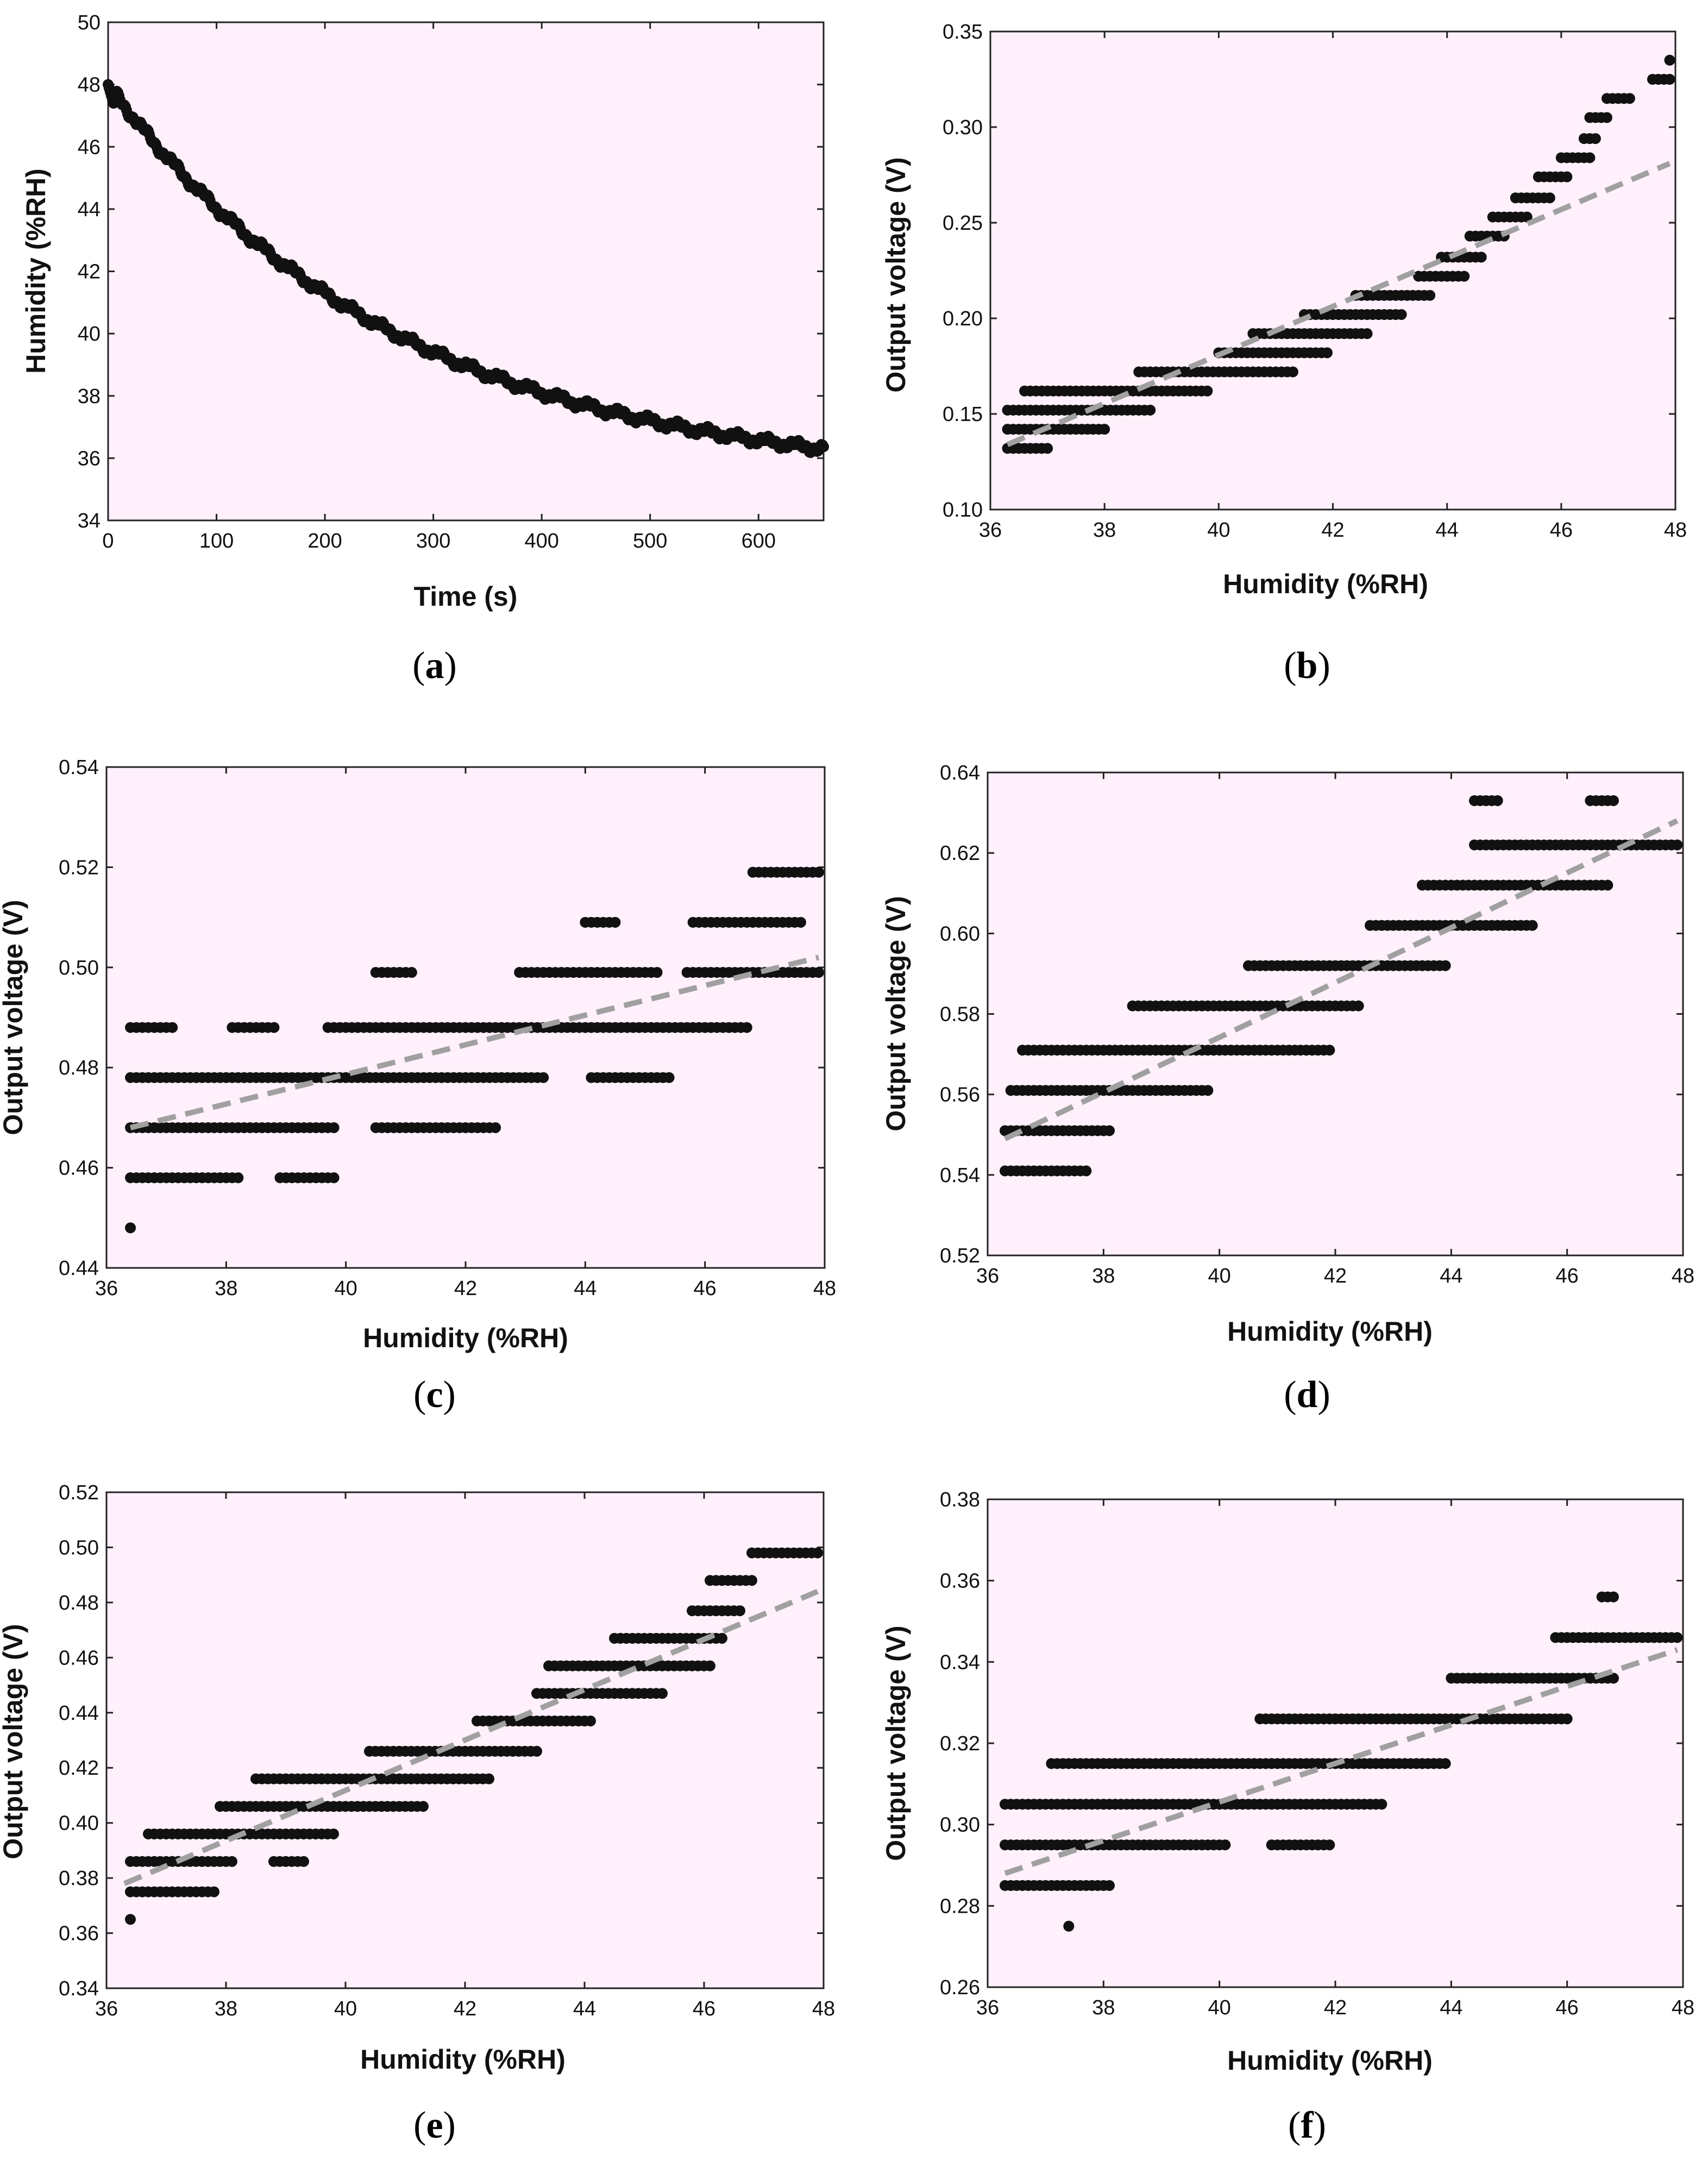  Describe the element at coordinates (960, 1581) in the screenshot. I see `y-tick-label-f: 0.36` at that location.